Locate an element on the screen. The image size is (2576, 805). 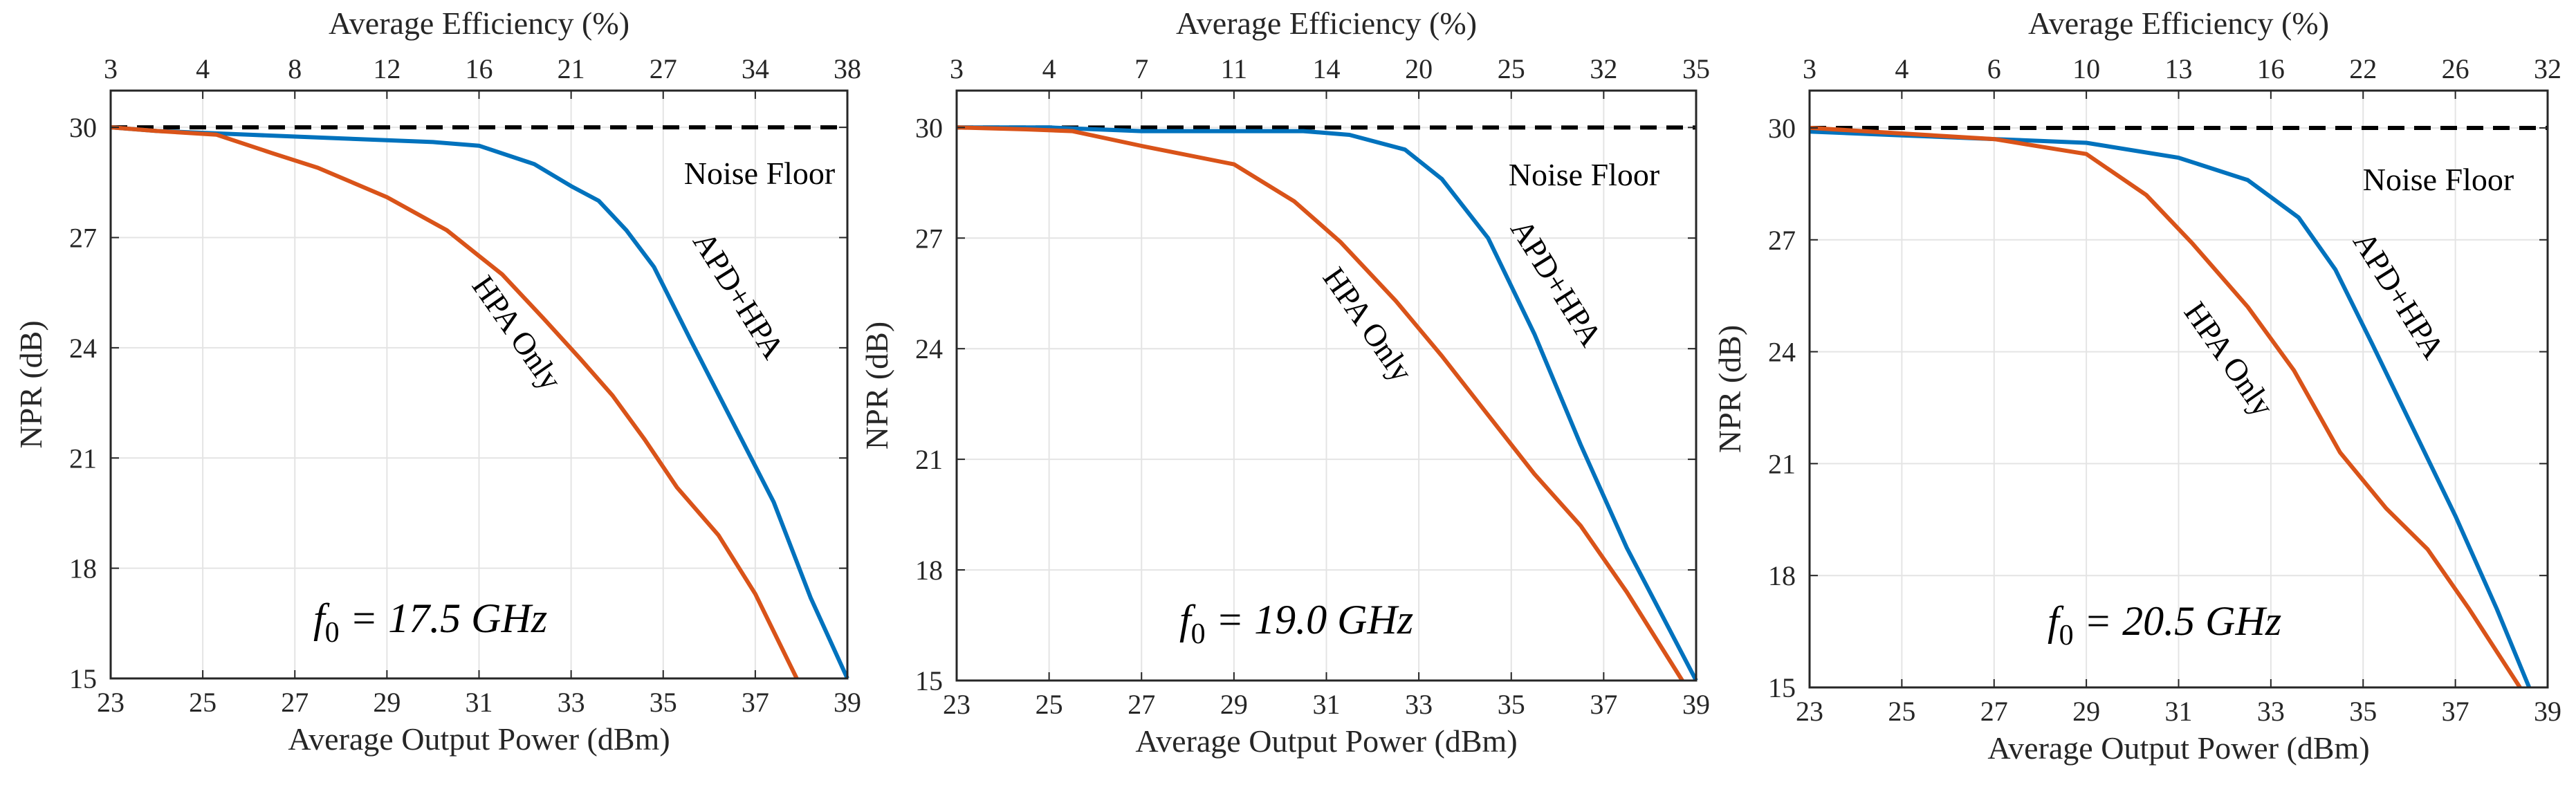
x2-tick-label: 10 is located at coordinates (2086, 68).